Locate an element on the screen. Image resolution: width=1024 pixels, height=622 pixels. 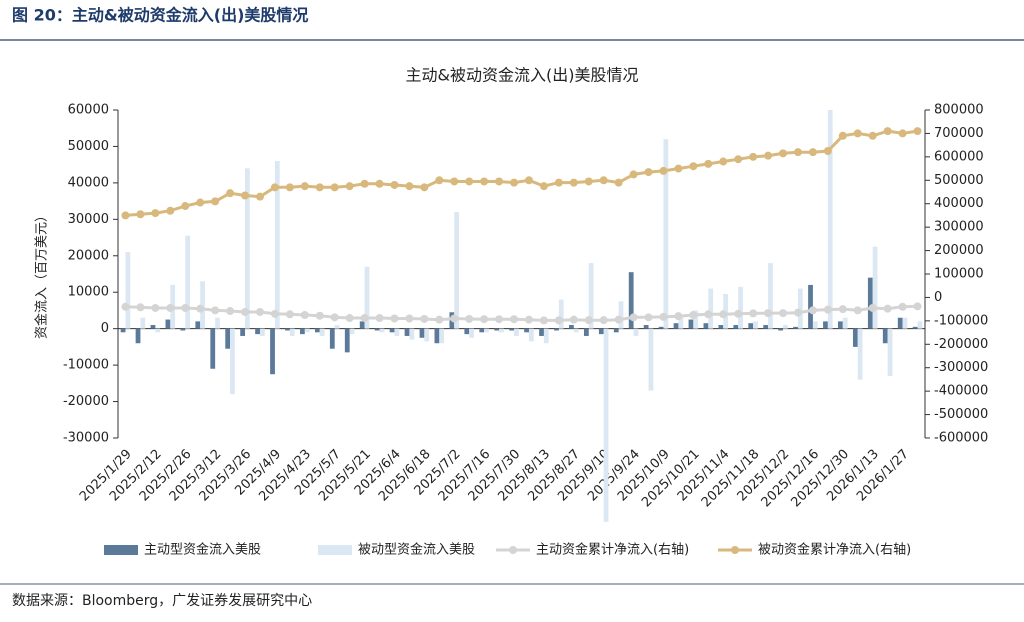
y-tick-label: 10000 is located at coordinates (88, 292).